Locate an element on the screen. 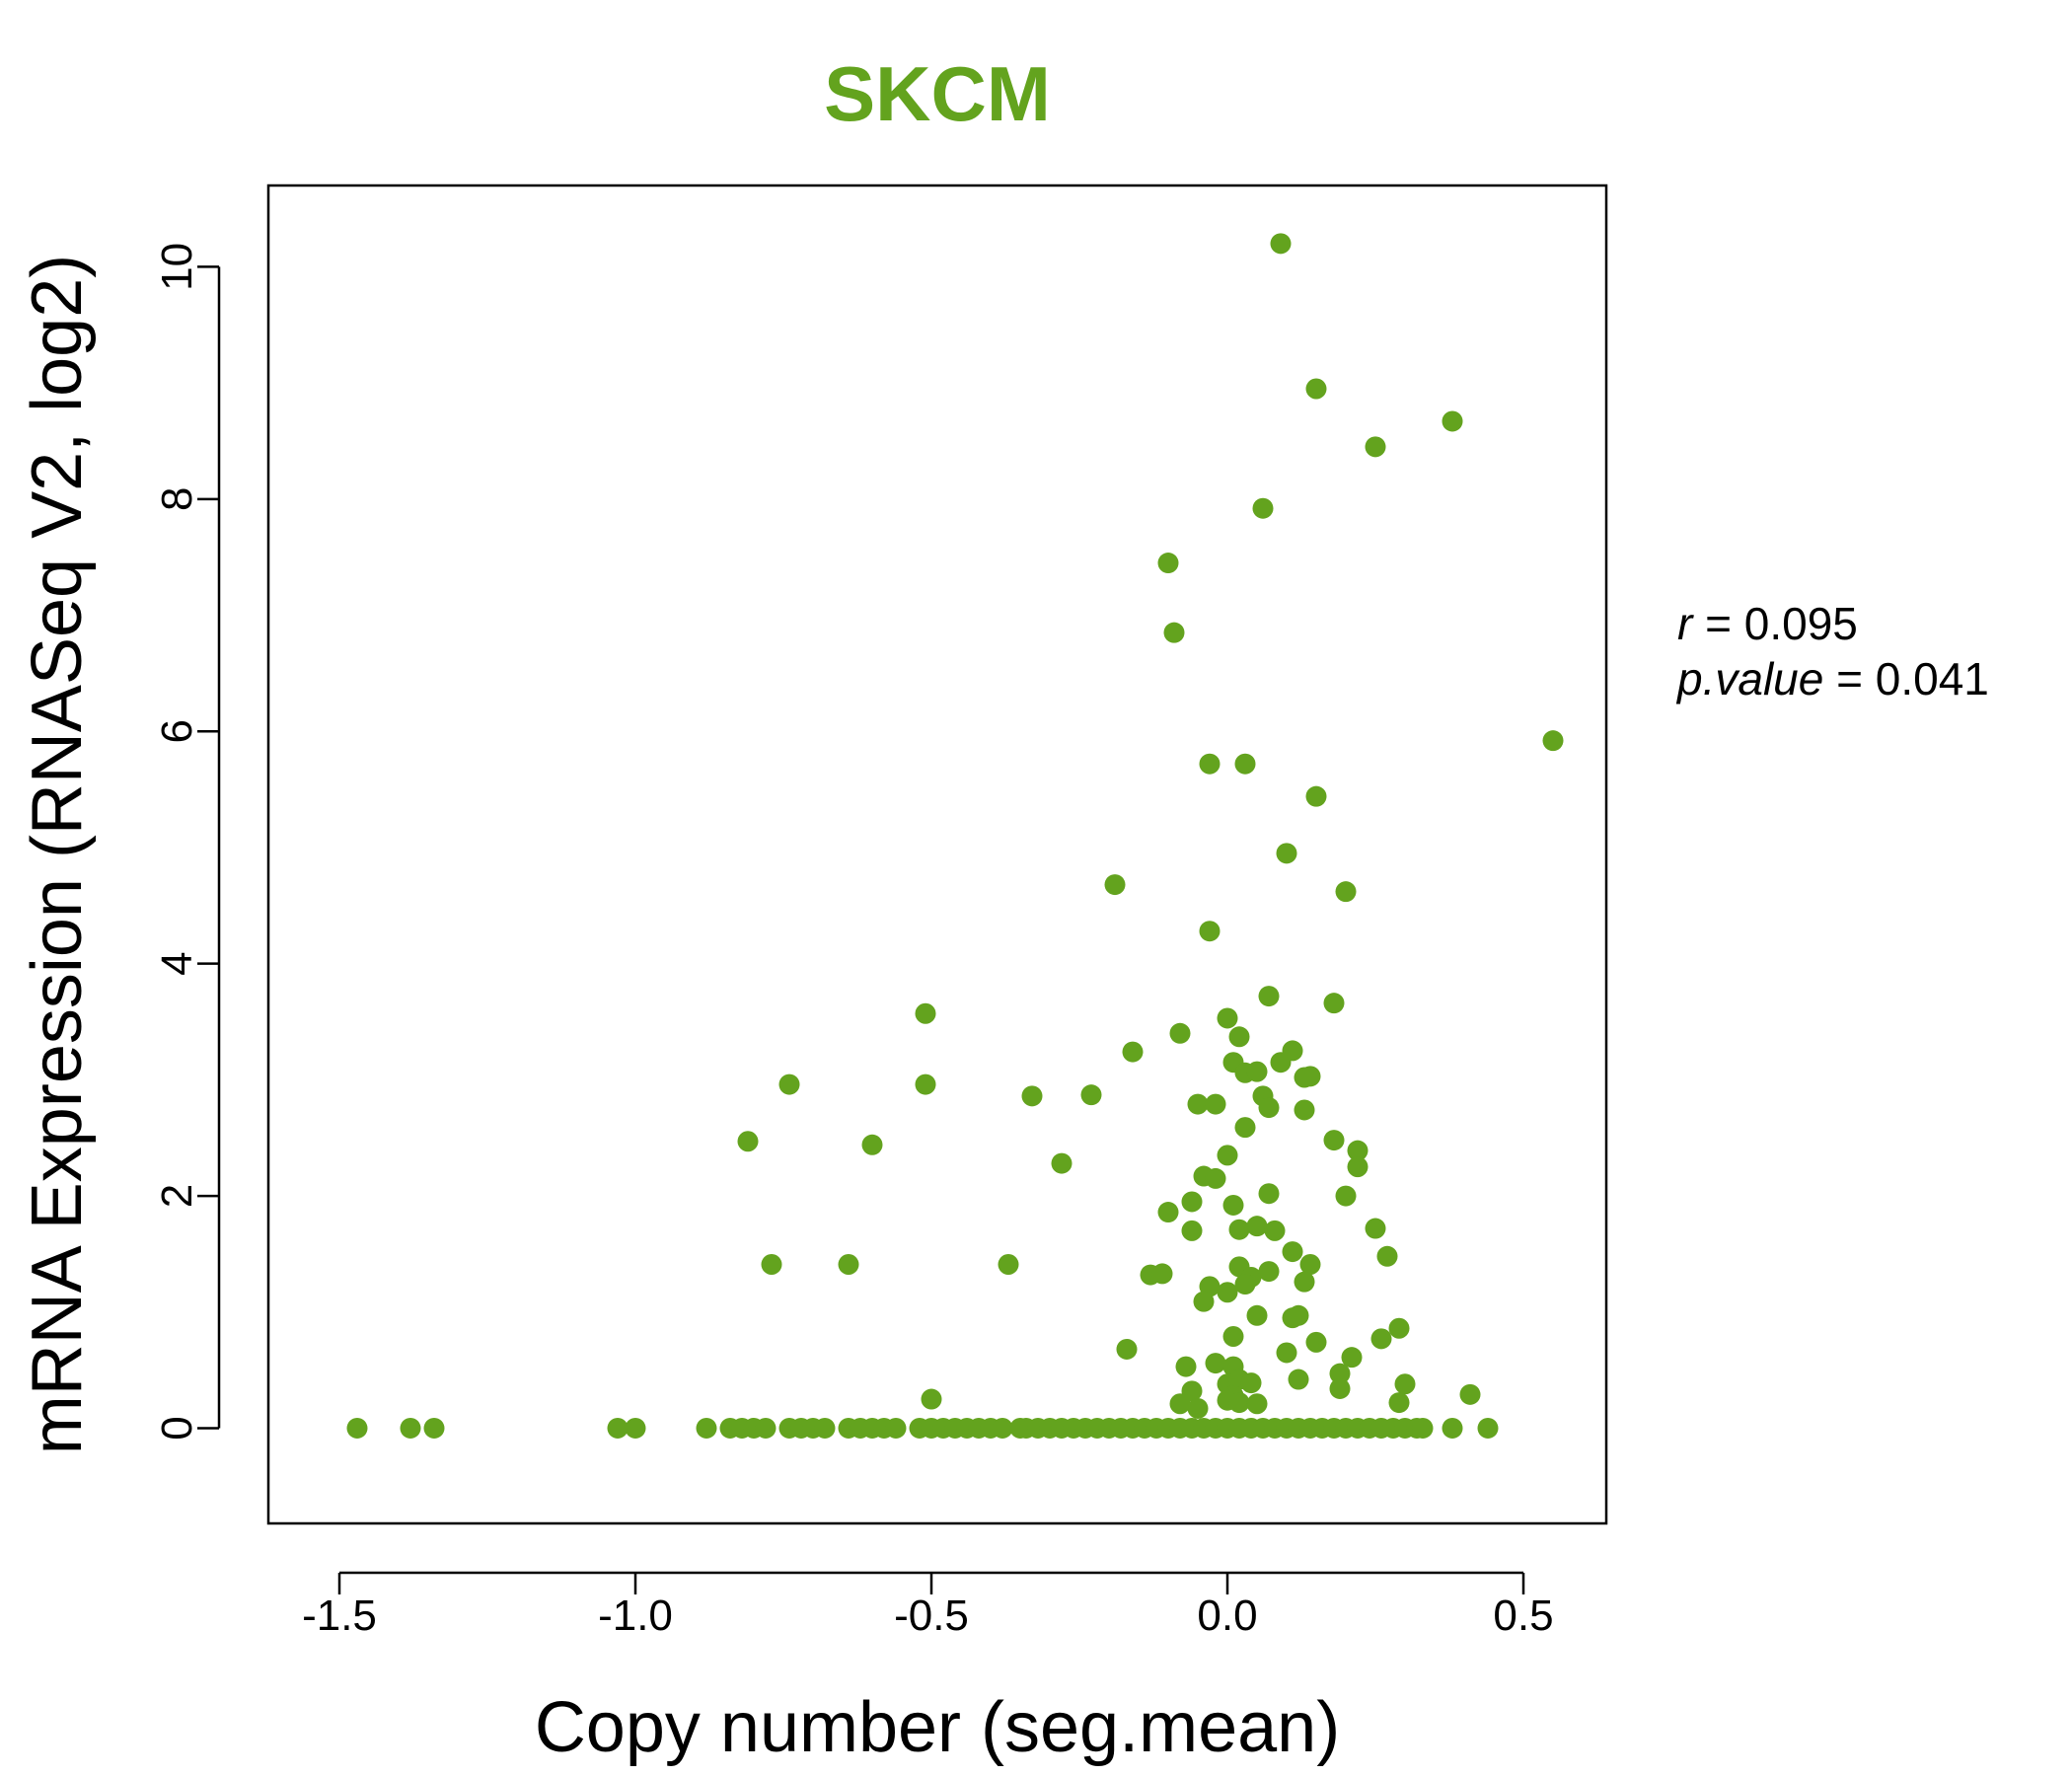 This screenshot has width=2072, height=1776. p-value-stat: p.value = 0.041 is located at coordinates (1832, 679).